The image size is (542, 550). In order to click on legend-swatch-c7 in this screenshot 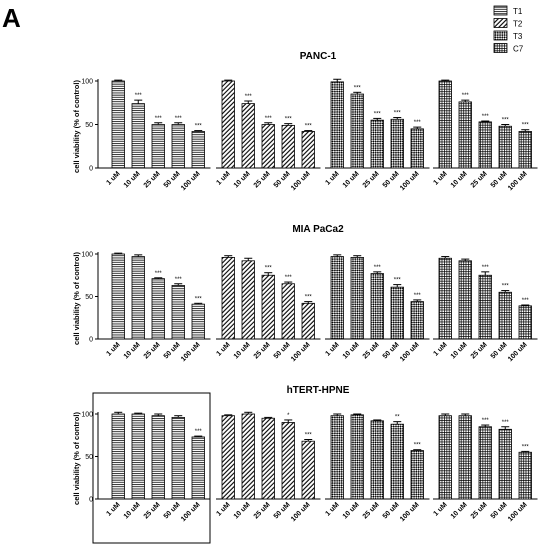, I will do `click(500, 48)`.